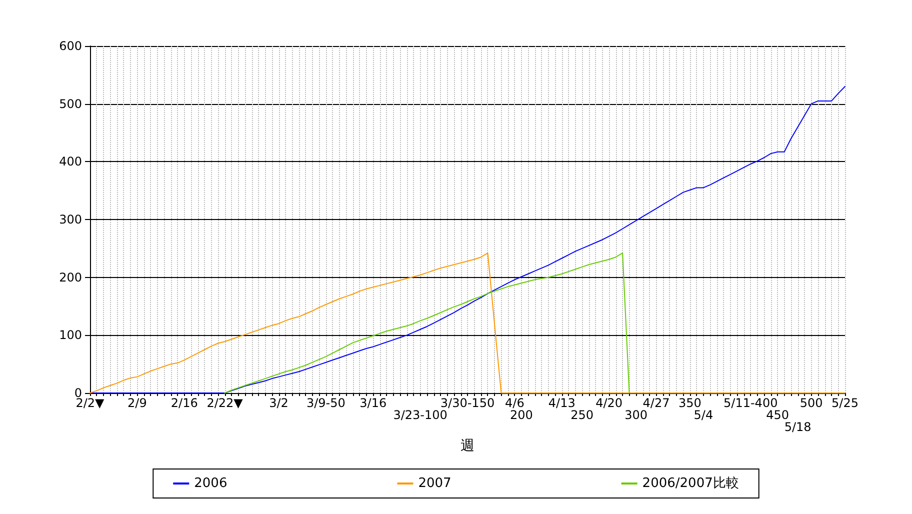  What do you see at coordinates (636, 415) in the screenshot?
I see `x-tick-label: 300` at bounding box center [636, 415].